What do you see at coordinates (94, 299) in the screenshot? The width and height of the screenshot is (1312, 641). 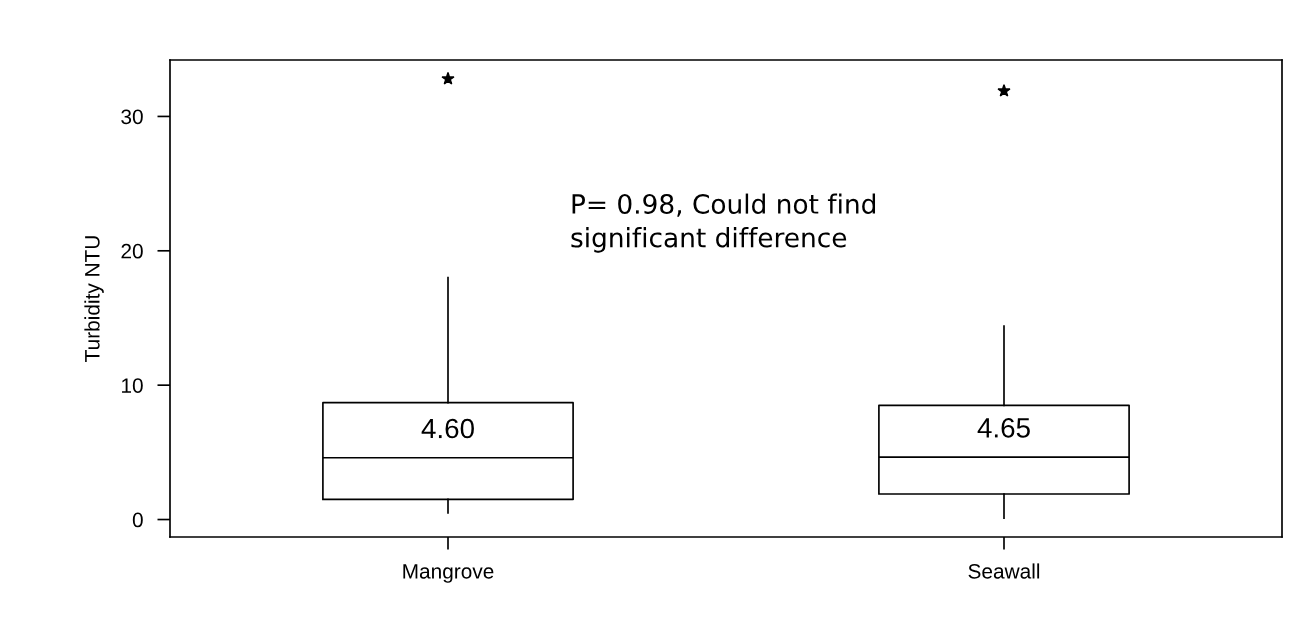 I see `y-axis-title: Turbidity NTU` at bounding box center [94, 299].